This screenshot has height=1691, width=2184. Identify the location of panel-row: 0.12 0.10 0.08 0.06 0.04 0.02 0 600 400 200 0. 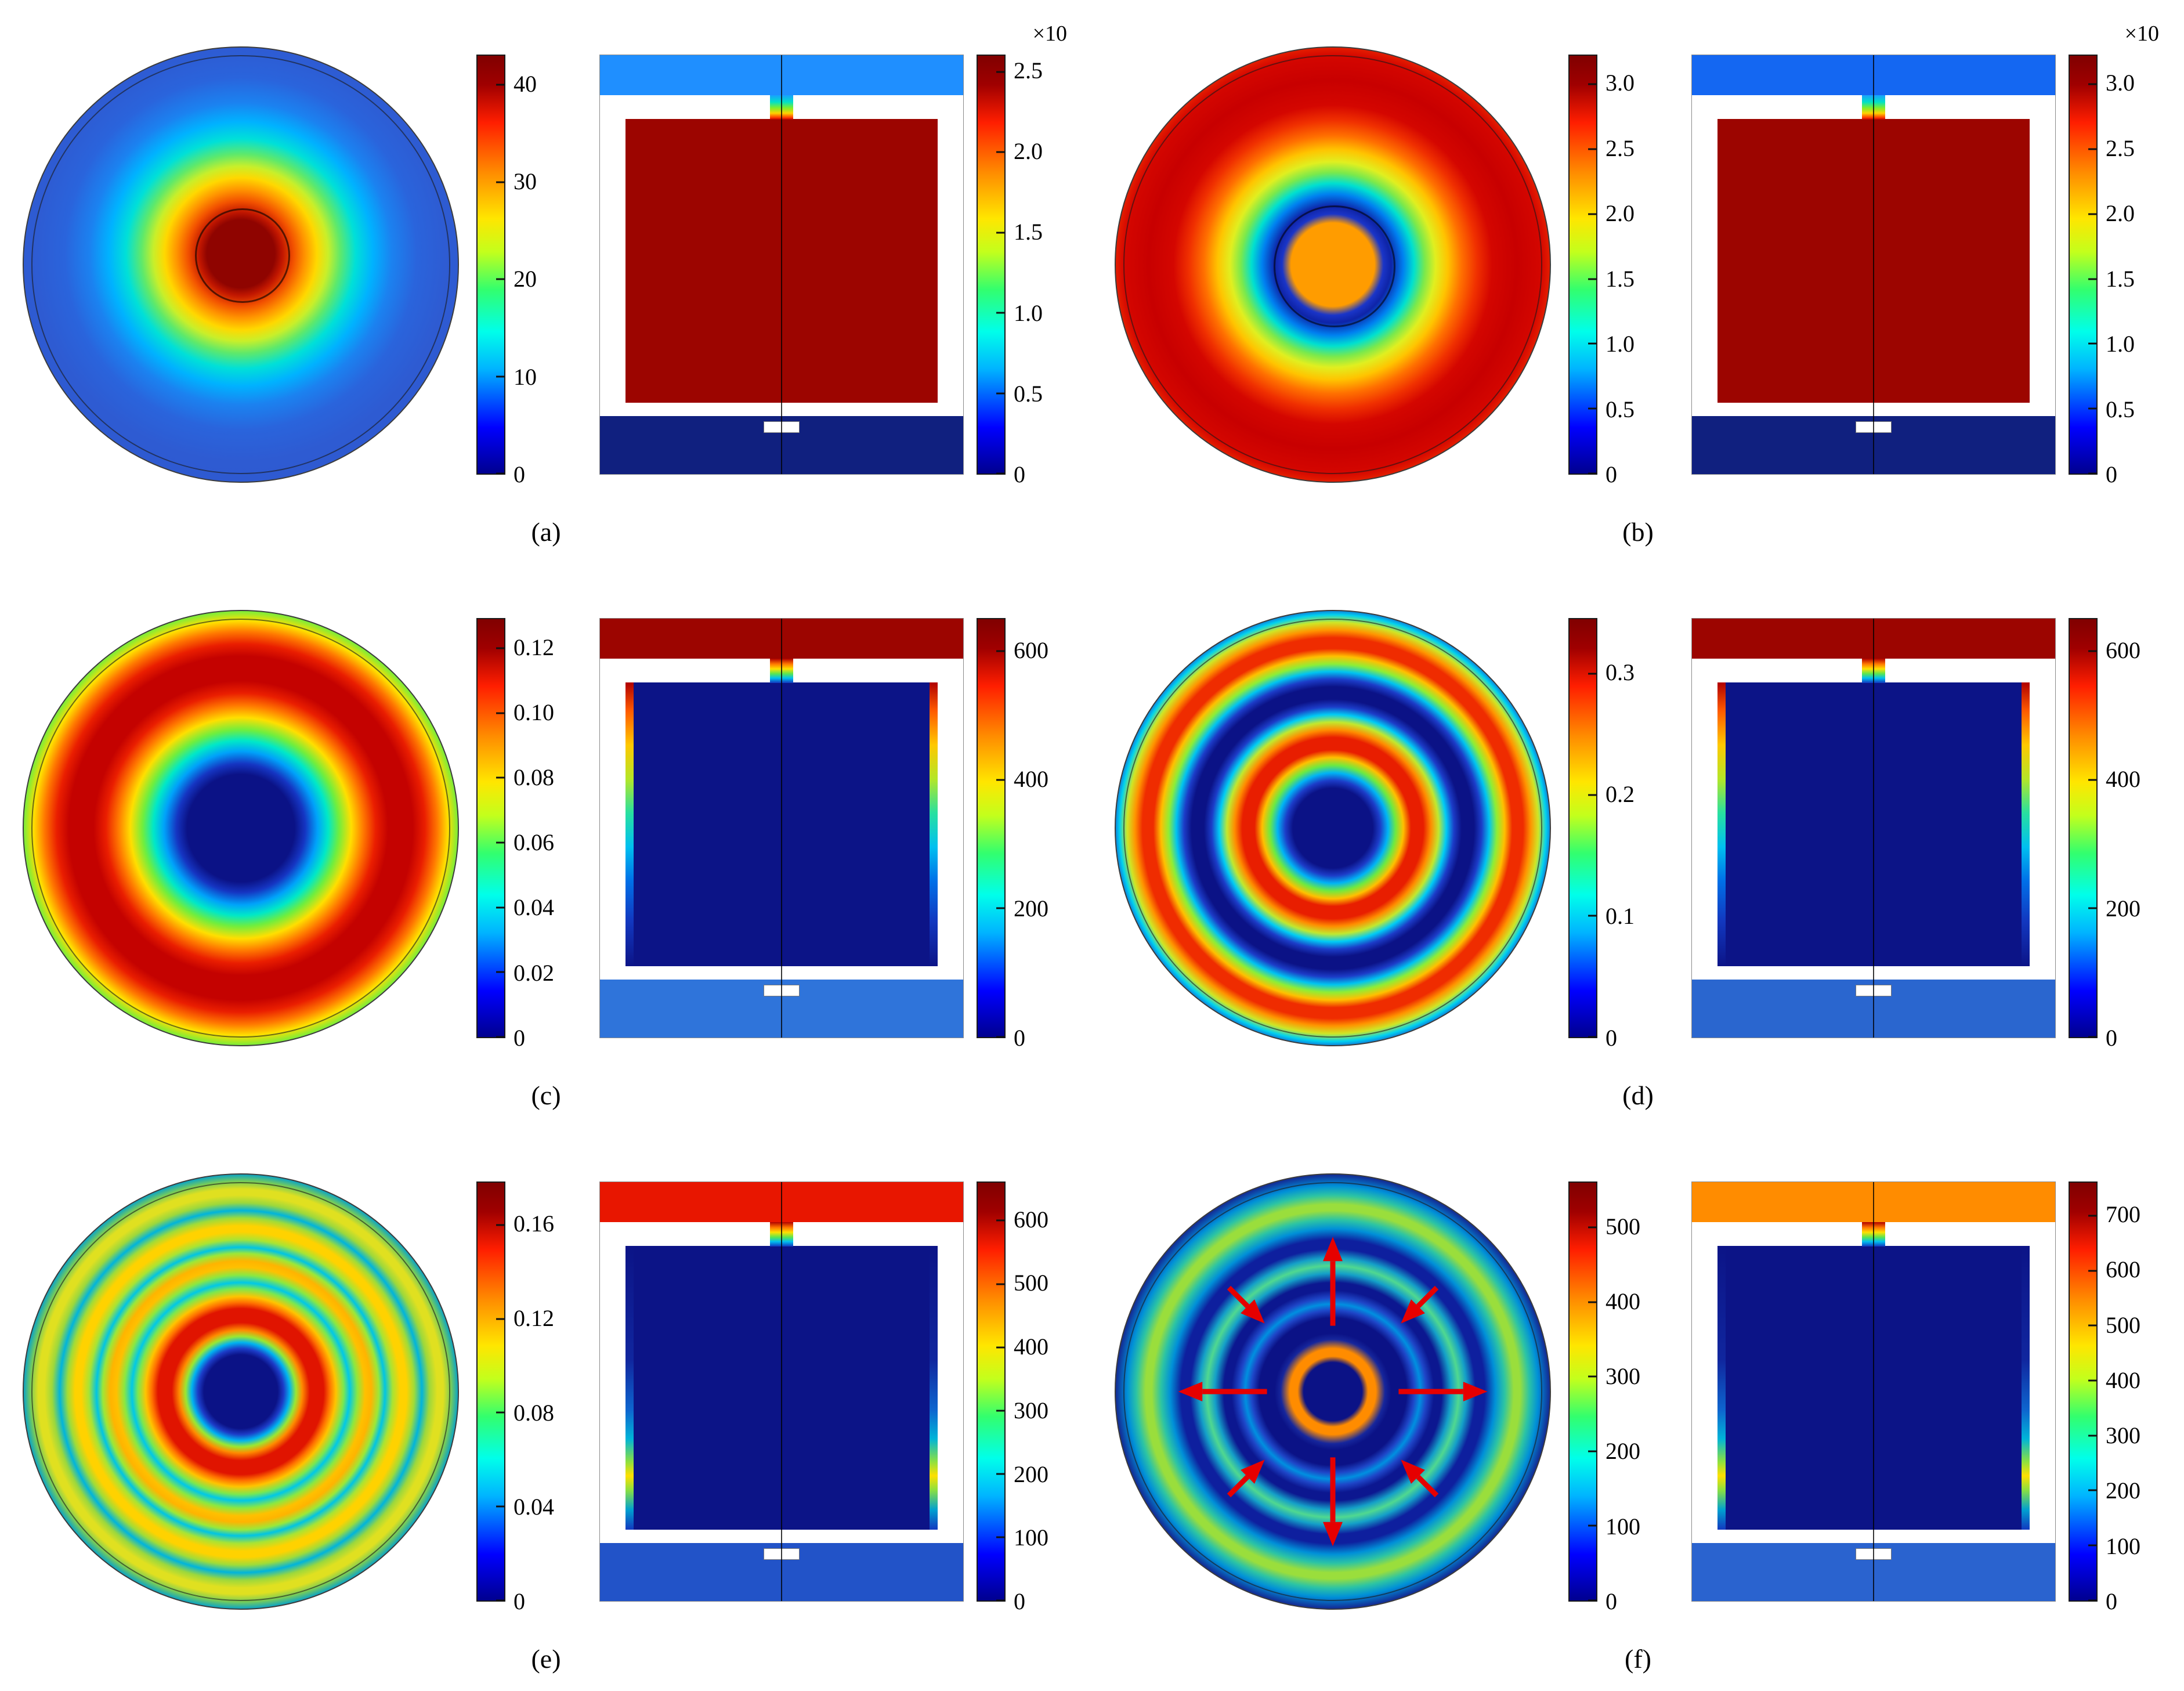
(546, 828).